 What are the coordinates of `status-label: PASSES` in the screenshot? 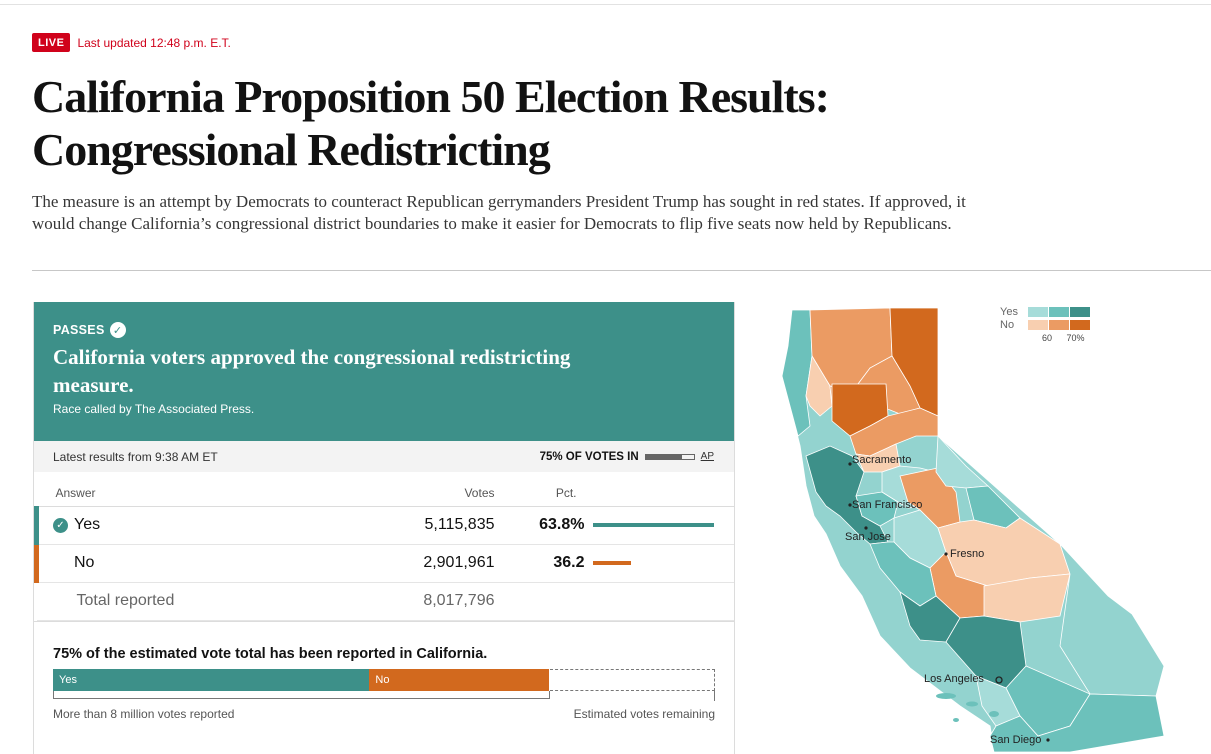 It's located at (79, 330).